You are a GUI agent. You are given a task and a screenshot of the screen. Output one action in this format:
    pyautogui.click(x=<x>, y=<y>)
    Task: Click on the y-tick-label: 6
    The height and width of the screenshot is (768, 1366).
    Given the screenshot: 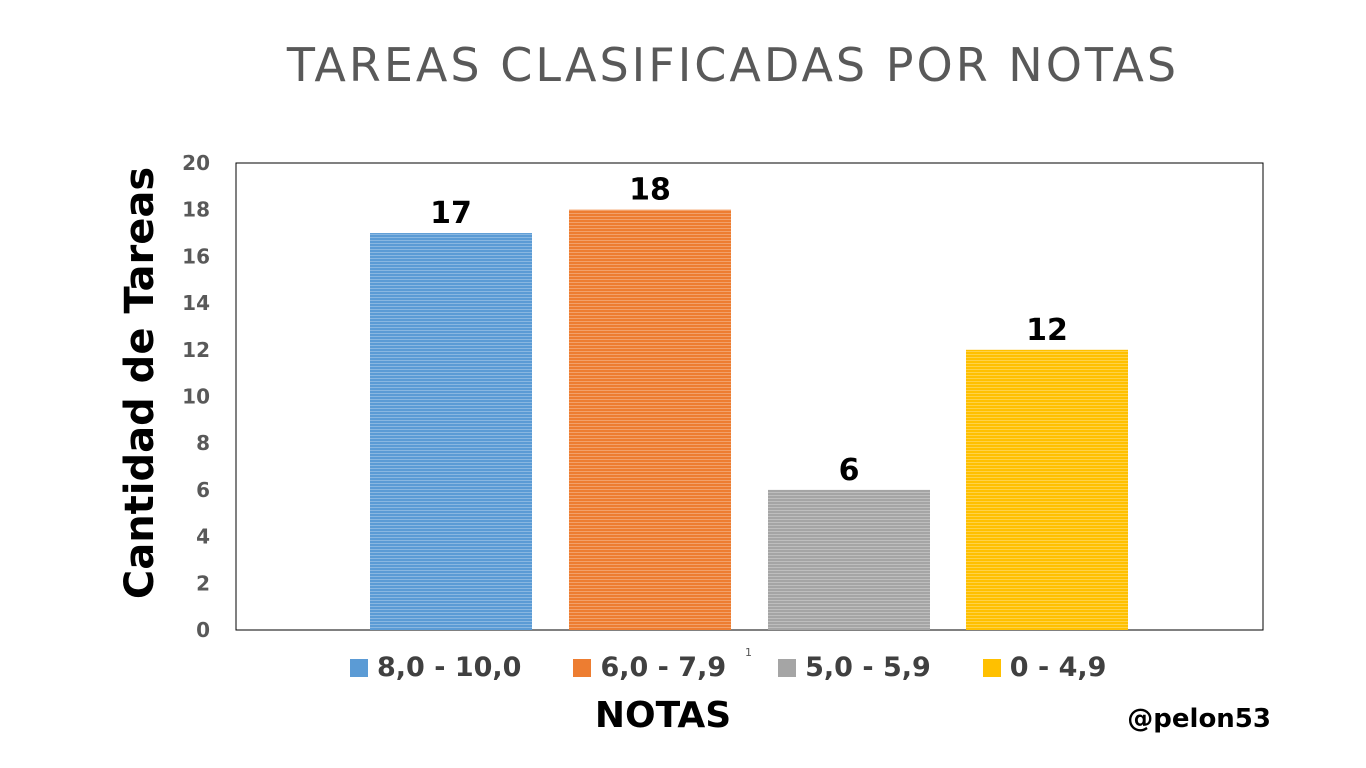 What is the action you would take?
    pyautogui.click(x=203, y=490)
    